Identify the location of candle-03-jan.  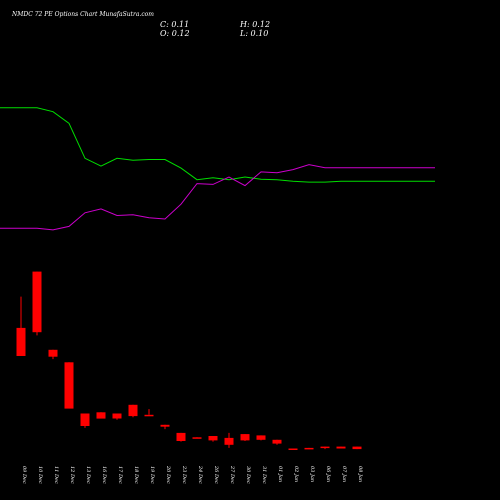
(309, 448).